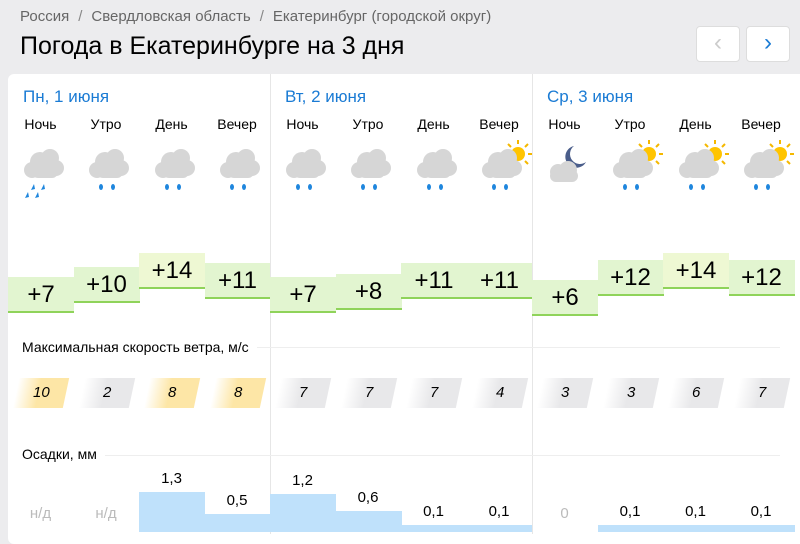  I want to click on temperature: +10, so click(106, 284).